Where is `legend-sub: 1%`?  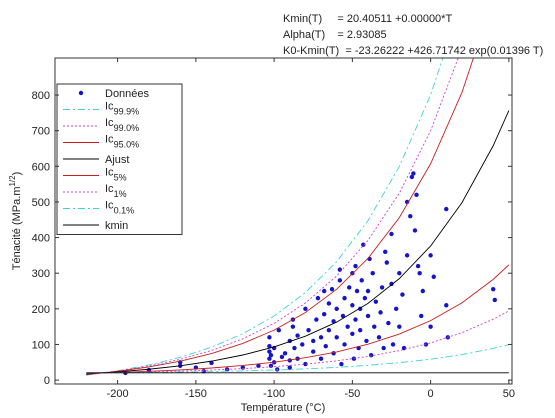
legend-sub: 1% is located at coordinates (120, 194).